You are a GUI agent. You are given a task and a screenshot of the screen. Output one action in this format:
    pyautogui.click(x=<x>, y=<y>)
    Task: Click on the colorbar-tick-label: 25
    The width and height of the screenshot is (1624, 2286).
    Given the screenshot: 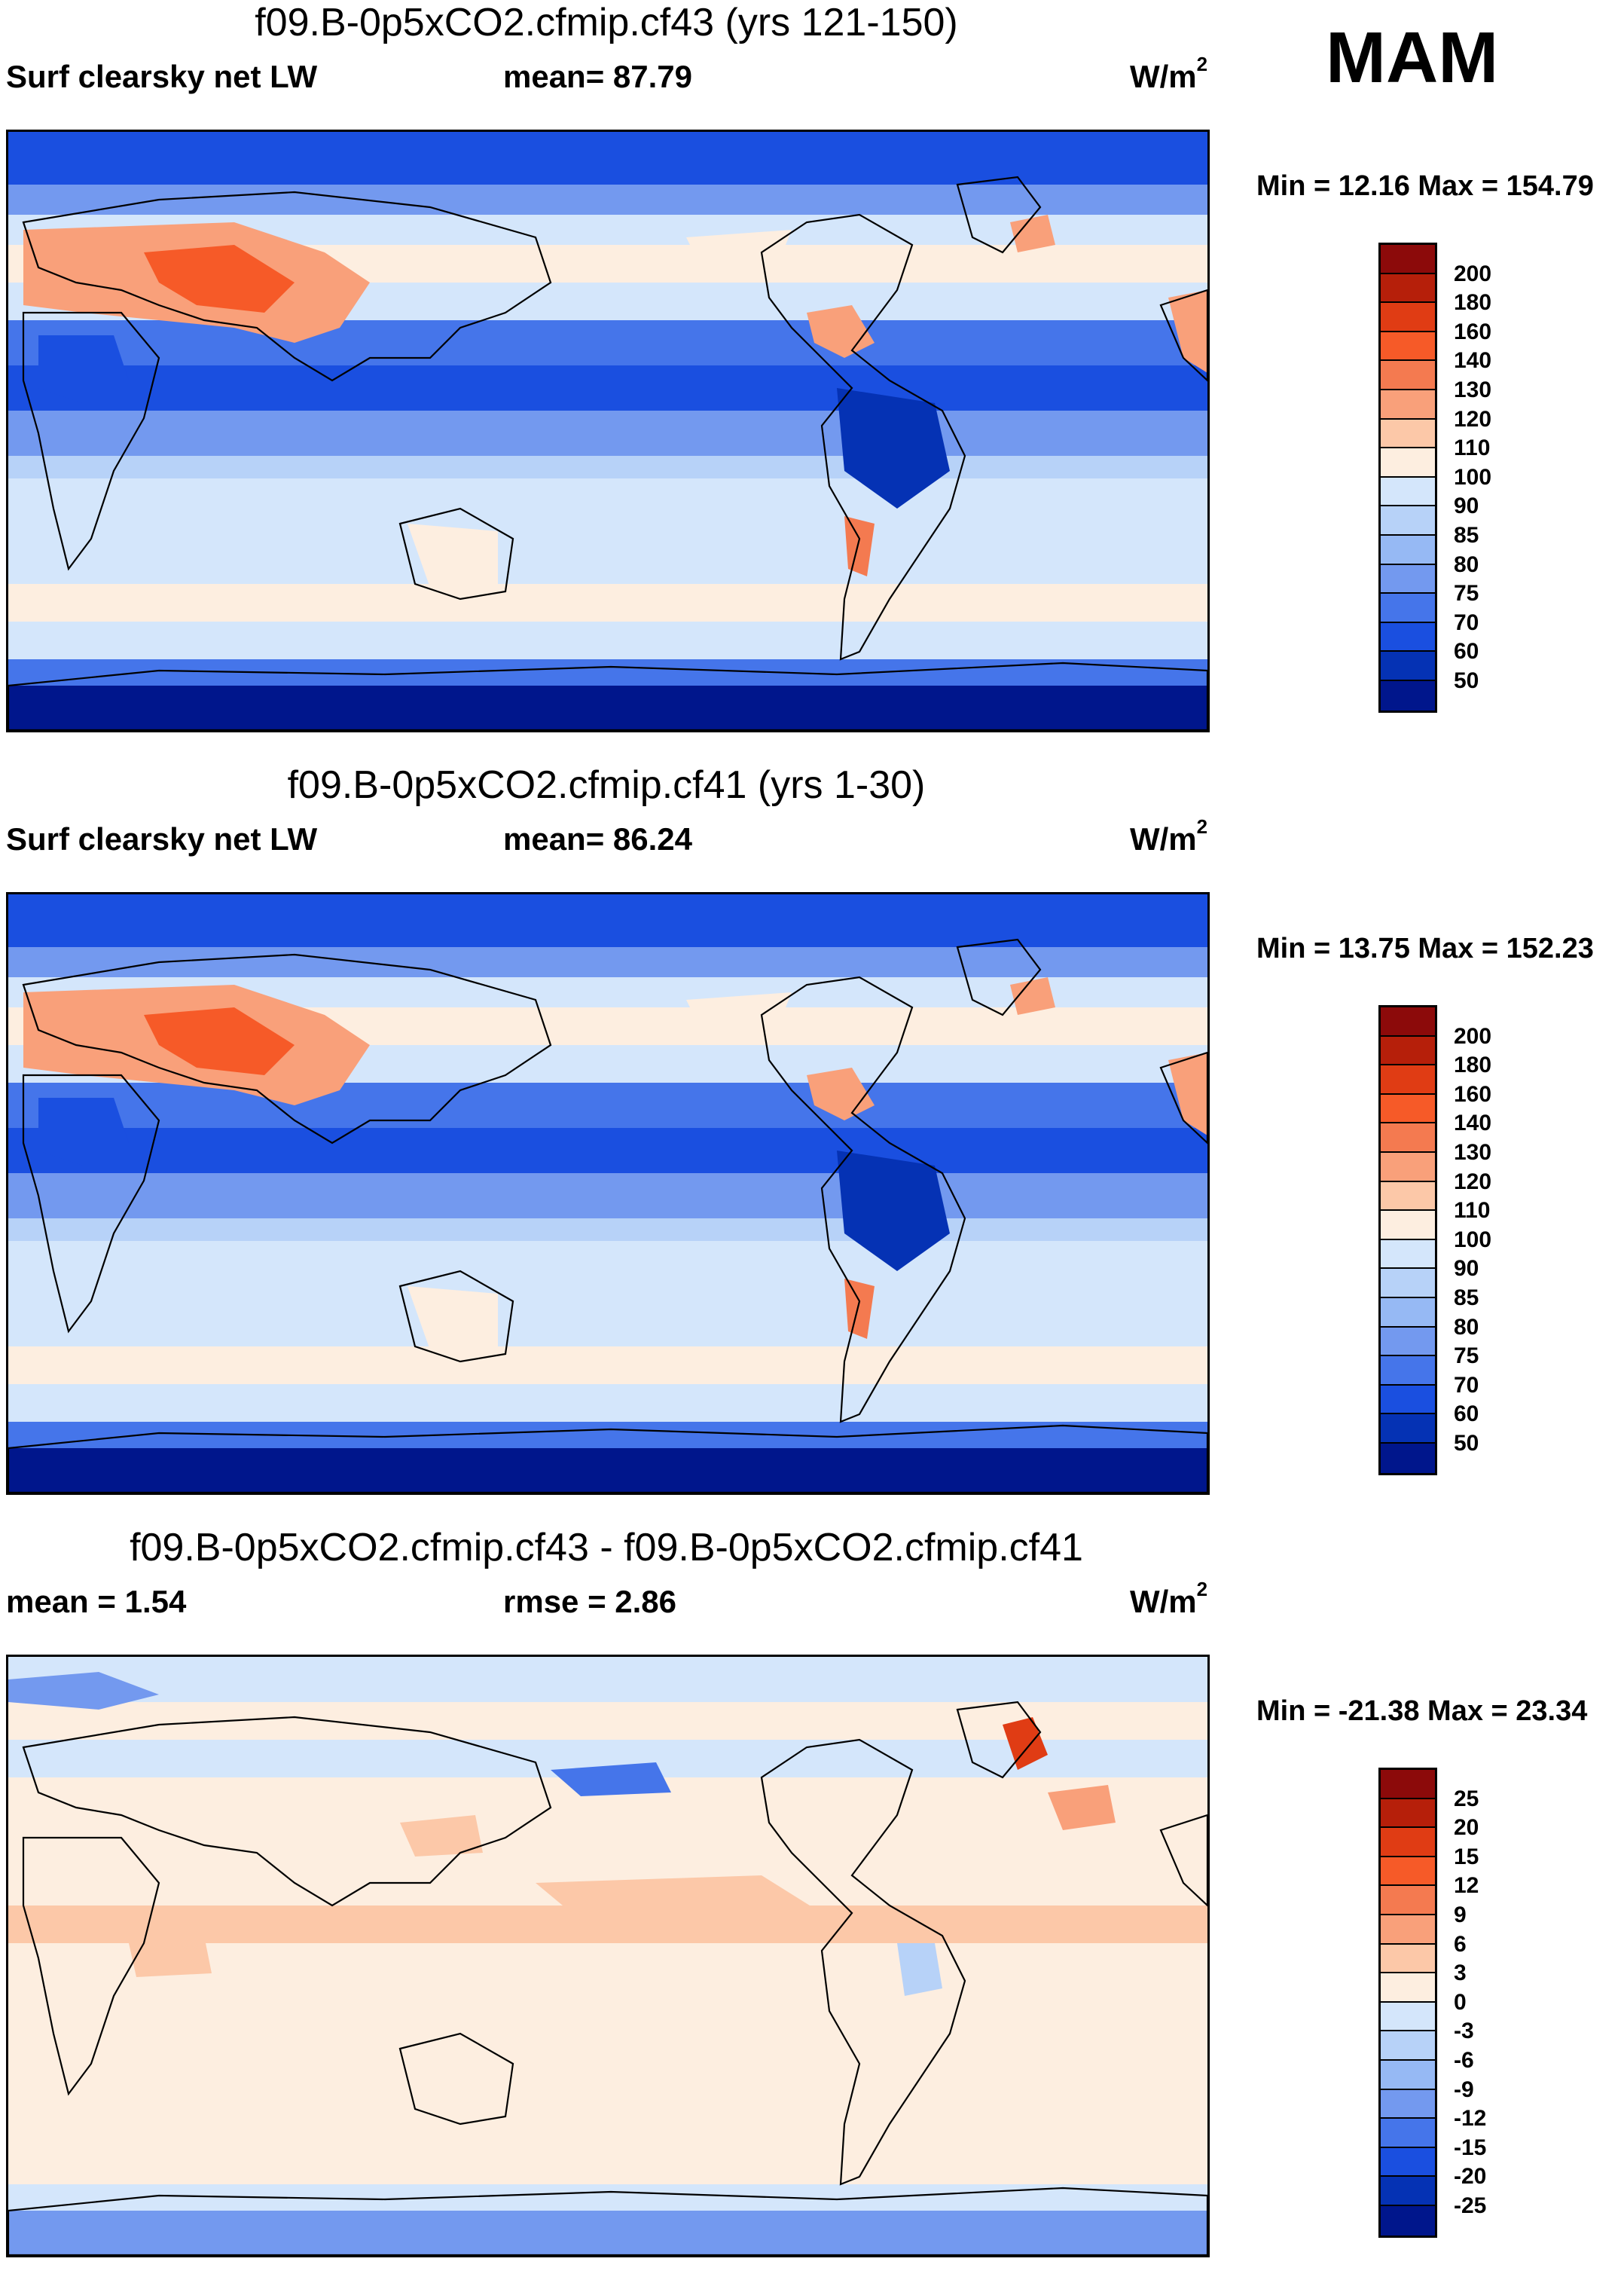 What is the action you would take?
    pyautogui.click(x=1467, y=1798)
    